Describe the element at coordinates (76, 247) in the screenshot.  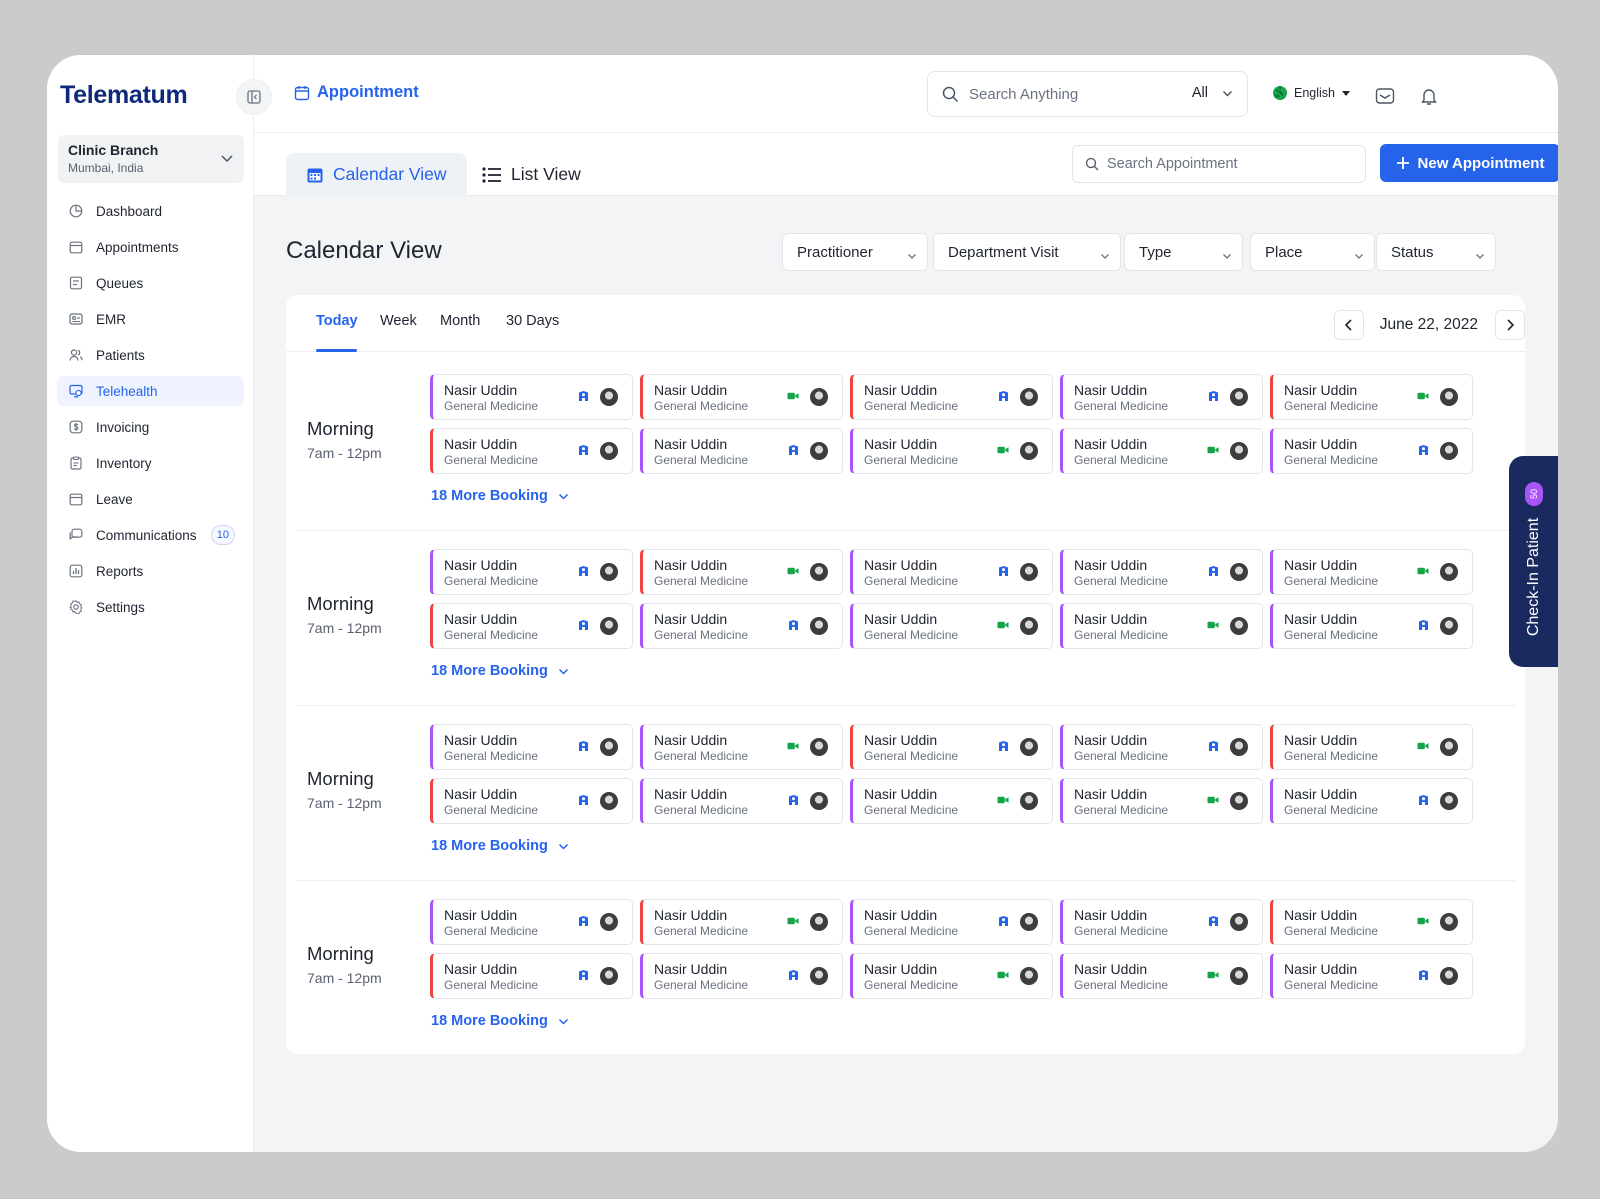
I see `calendar-icon` at that location.